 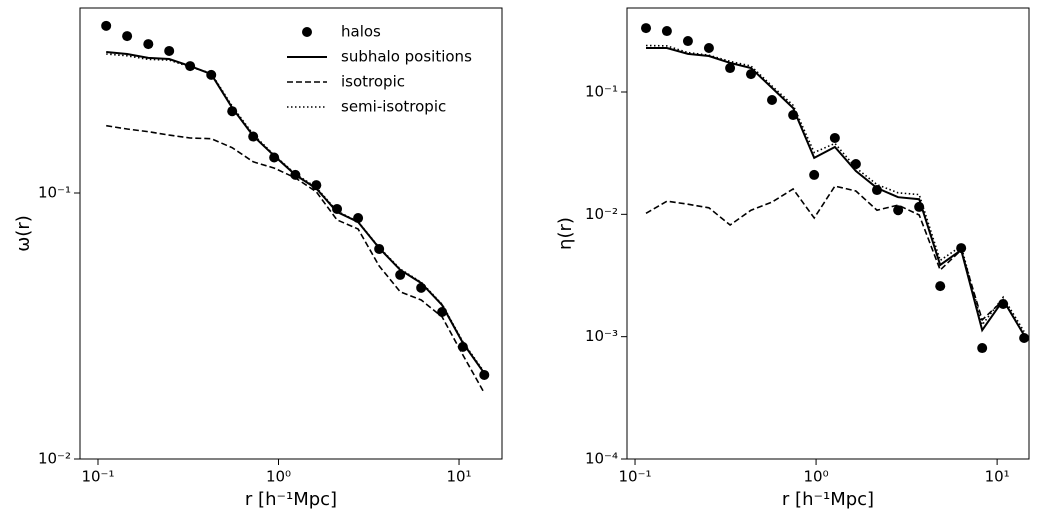 What do you see at coordinates (601, 459) in the screenshot?
I see `y-tick-label: 10⁻⁴` at bounding box center [601, 459].